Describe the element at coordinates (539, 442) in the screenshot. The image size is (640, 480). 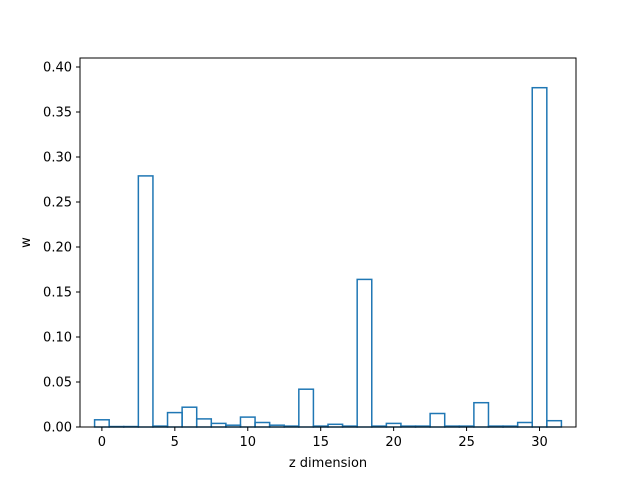
I see `x-tick-label: 30` at that location.